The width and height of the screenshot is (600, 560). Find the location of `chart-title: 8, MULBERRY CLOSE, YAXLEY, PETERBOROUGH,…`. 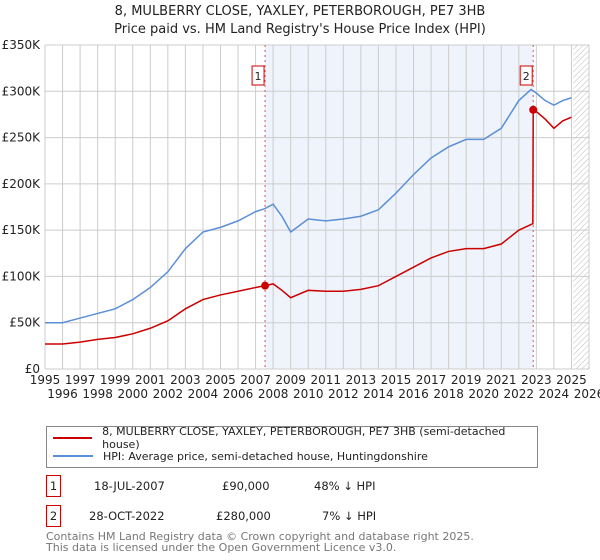

chart-title: 8, MULBERRY CLOSE, YAXLEY, PETERBOROUGH,… is located at coordinates (300, 11).